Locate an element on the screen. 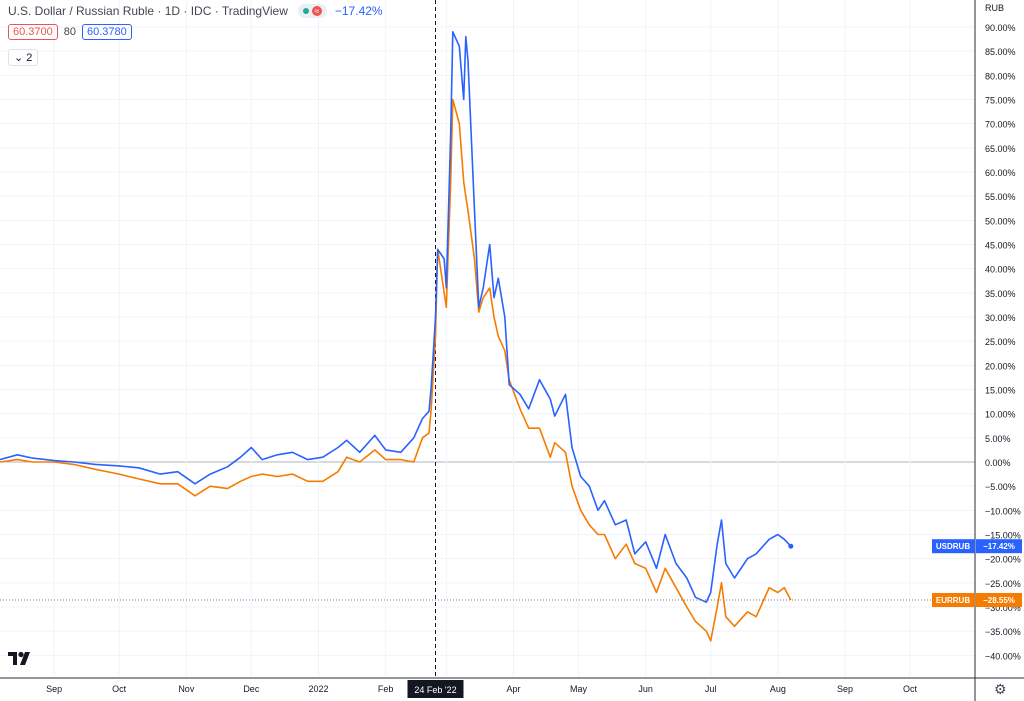 Image resolution: width=1024 pixels, height=701 pixels. y-tick-label: −10.00% is located at coordinates (1003, 511).